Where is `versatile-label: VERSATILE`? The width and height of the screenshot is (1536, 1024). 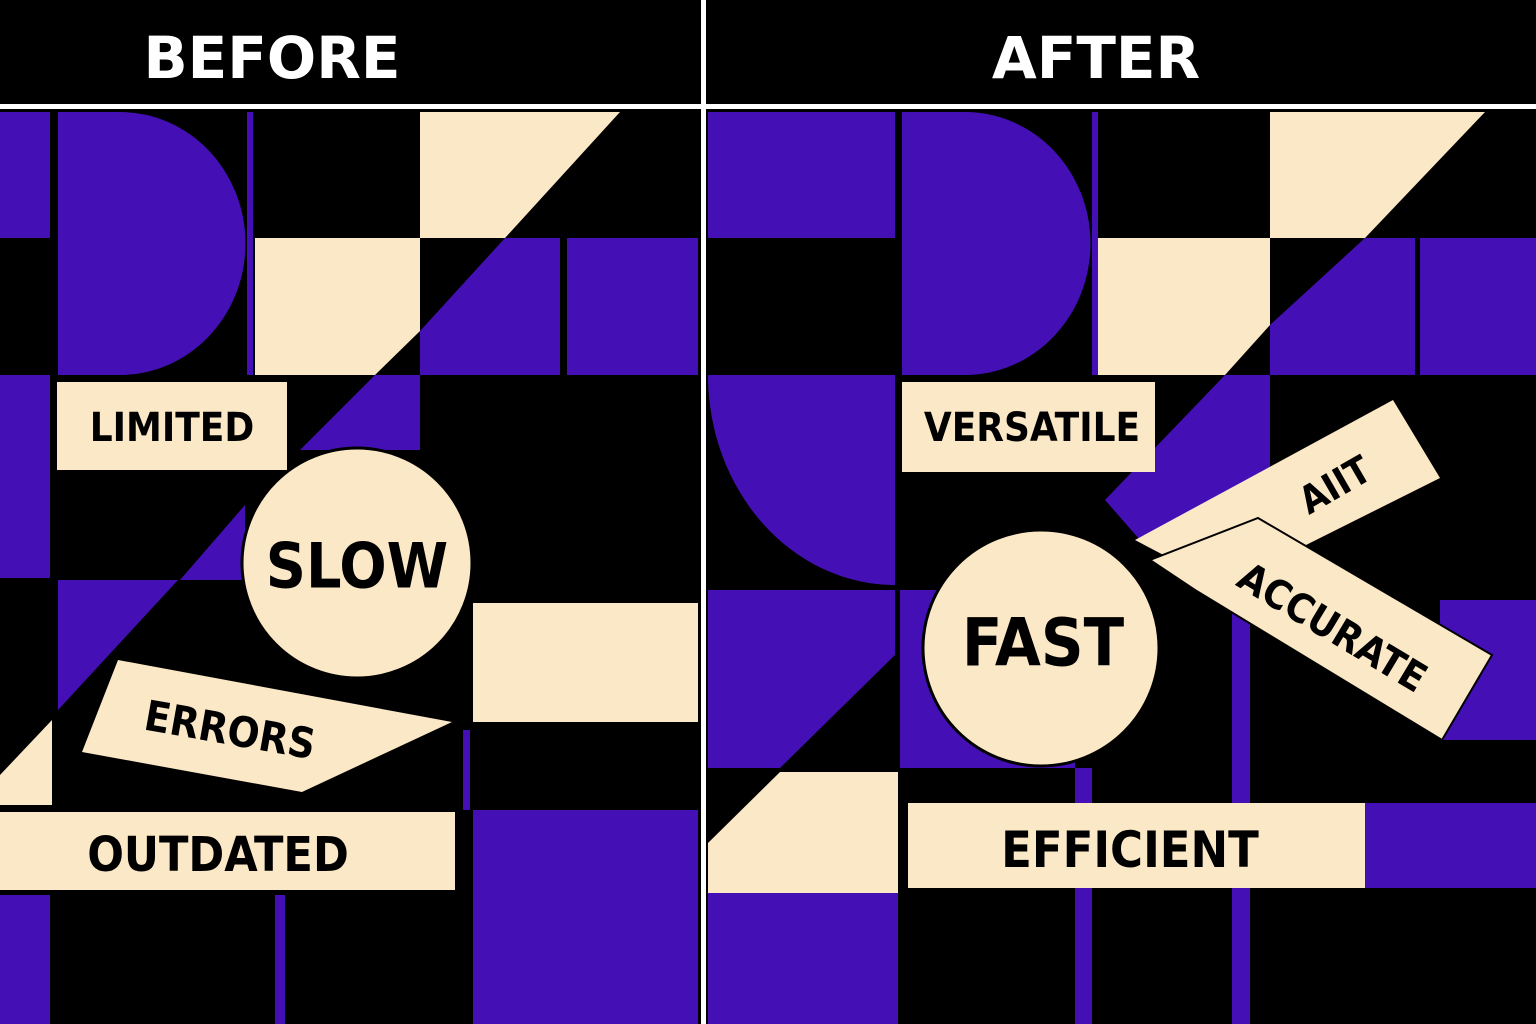 versatile-label: VERSATILE is located at coordinates (1032, 428).